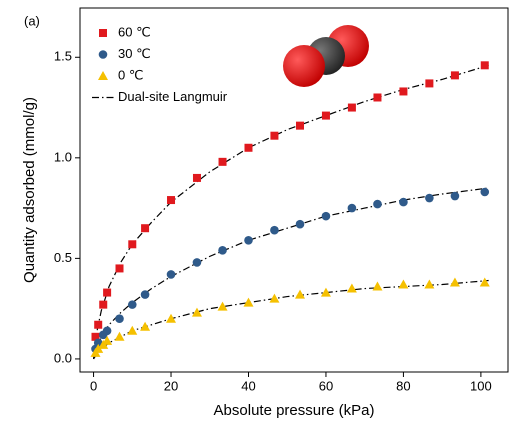 The width and height of the screenshot is (526, 425). What do you see at coordinates (130, 74) in the screenshot?
I see `legend-label: 0 ℃` at bounding box center [130, 74].